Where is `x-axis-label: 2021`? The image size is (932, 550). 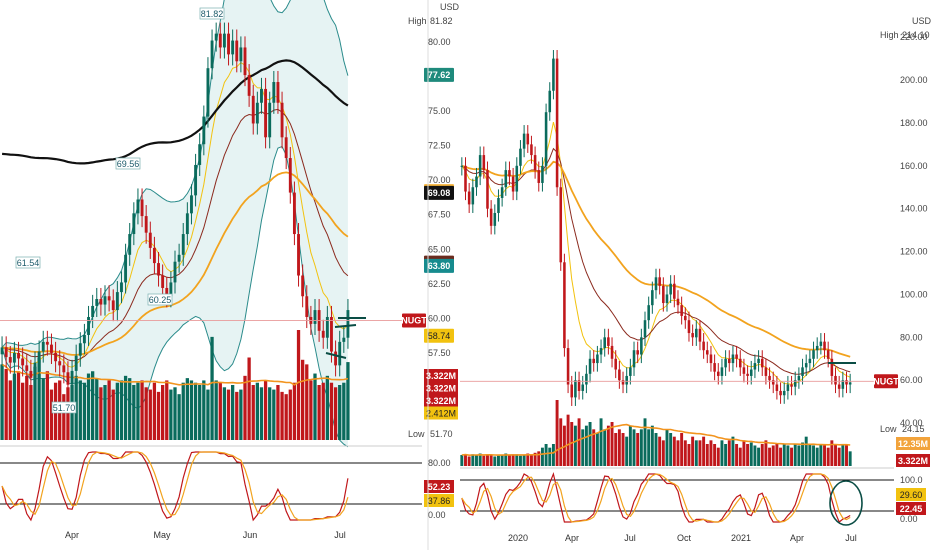
x-axis-label: 2021 is located at coordinates (741, 538).